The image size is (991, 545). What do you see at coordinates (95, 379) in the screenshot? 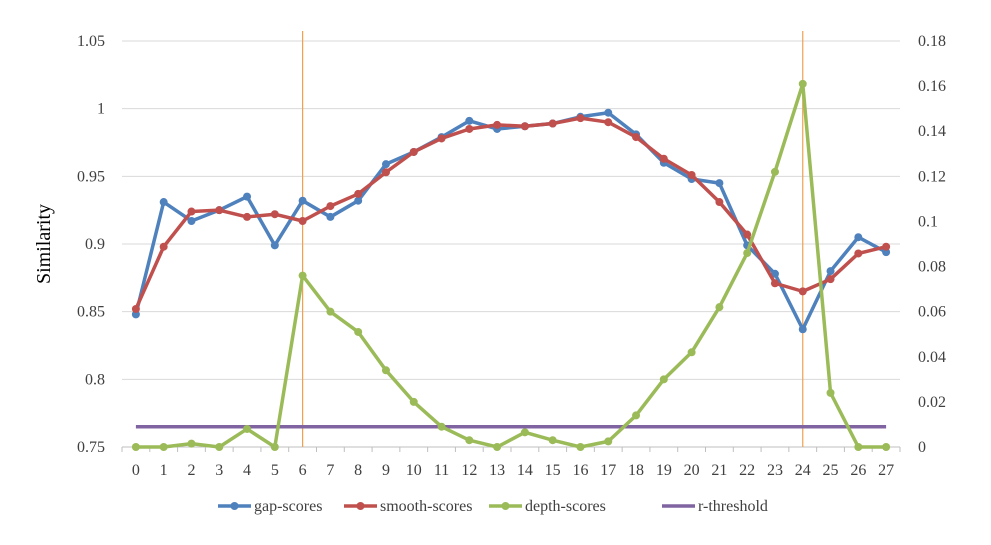
I see `y-tick-label: 0.8` at bounding box center [95, 379].